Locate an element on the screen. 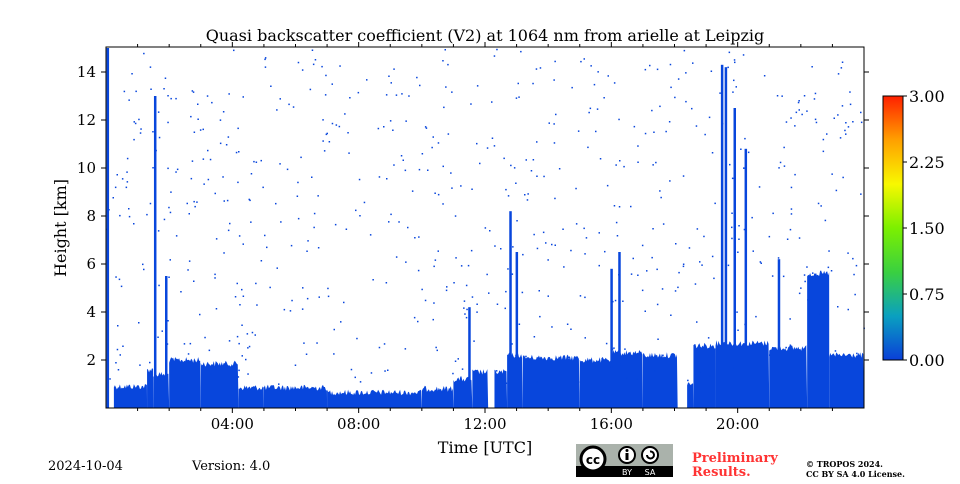  colorbar-tick-label: 0.00 is located at coordinates (927, 360).